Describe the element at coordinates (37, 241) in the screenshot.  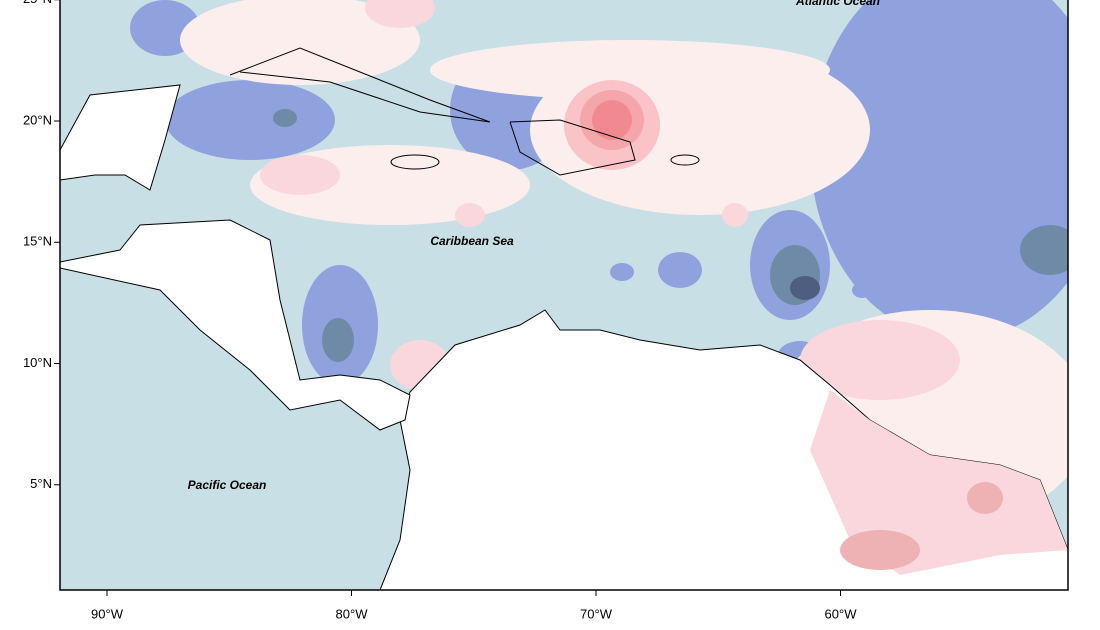
I see `lat-tick-label: 15°N` at that location.